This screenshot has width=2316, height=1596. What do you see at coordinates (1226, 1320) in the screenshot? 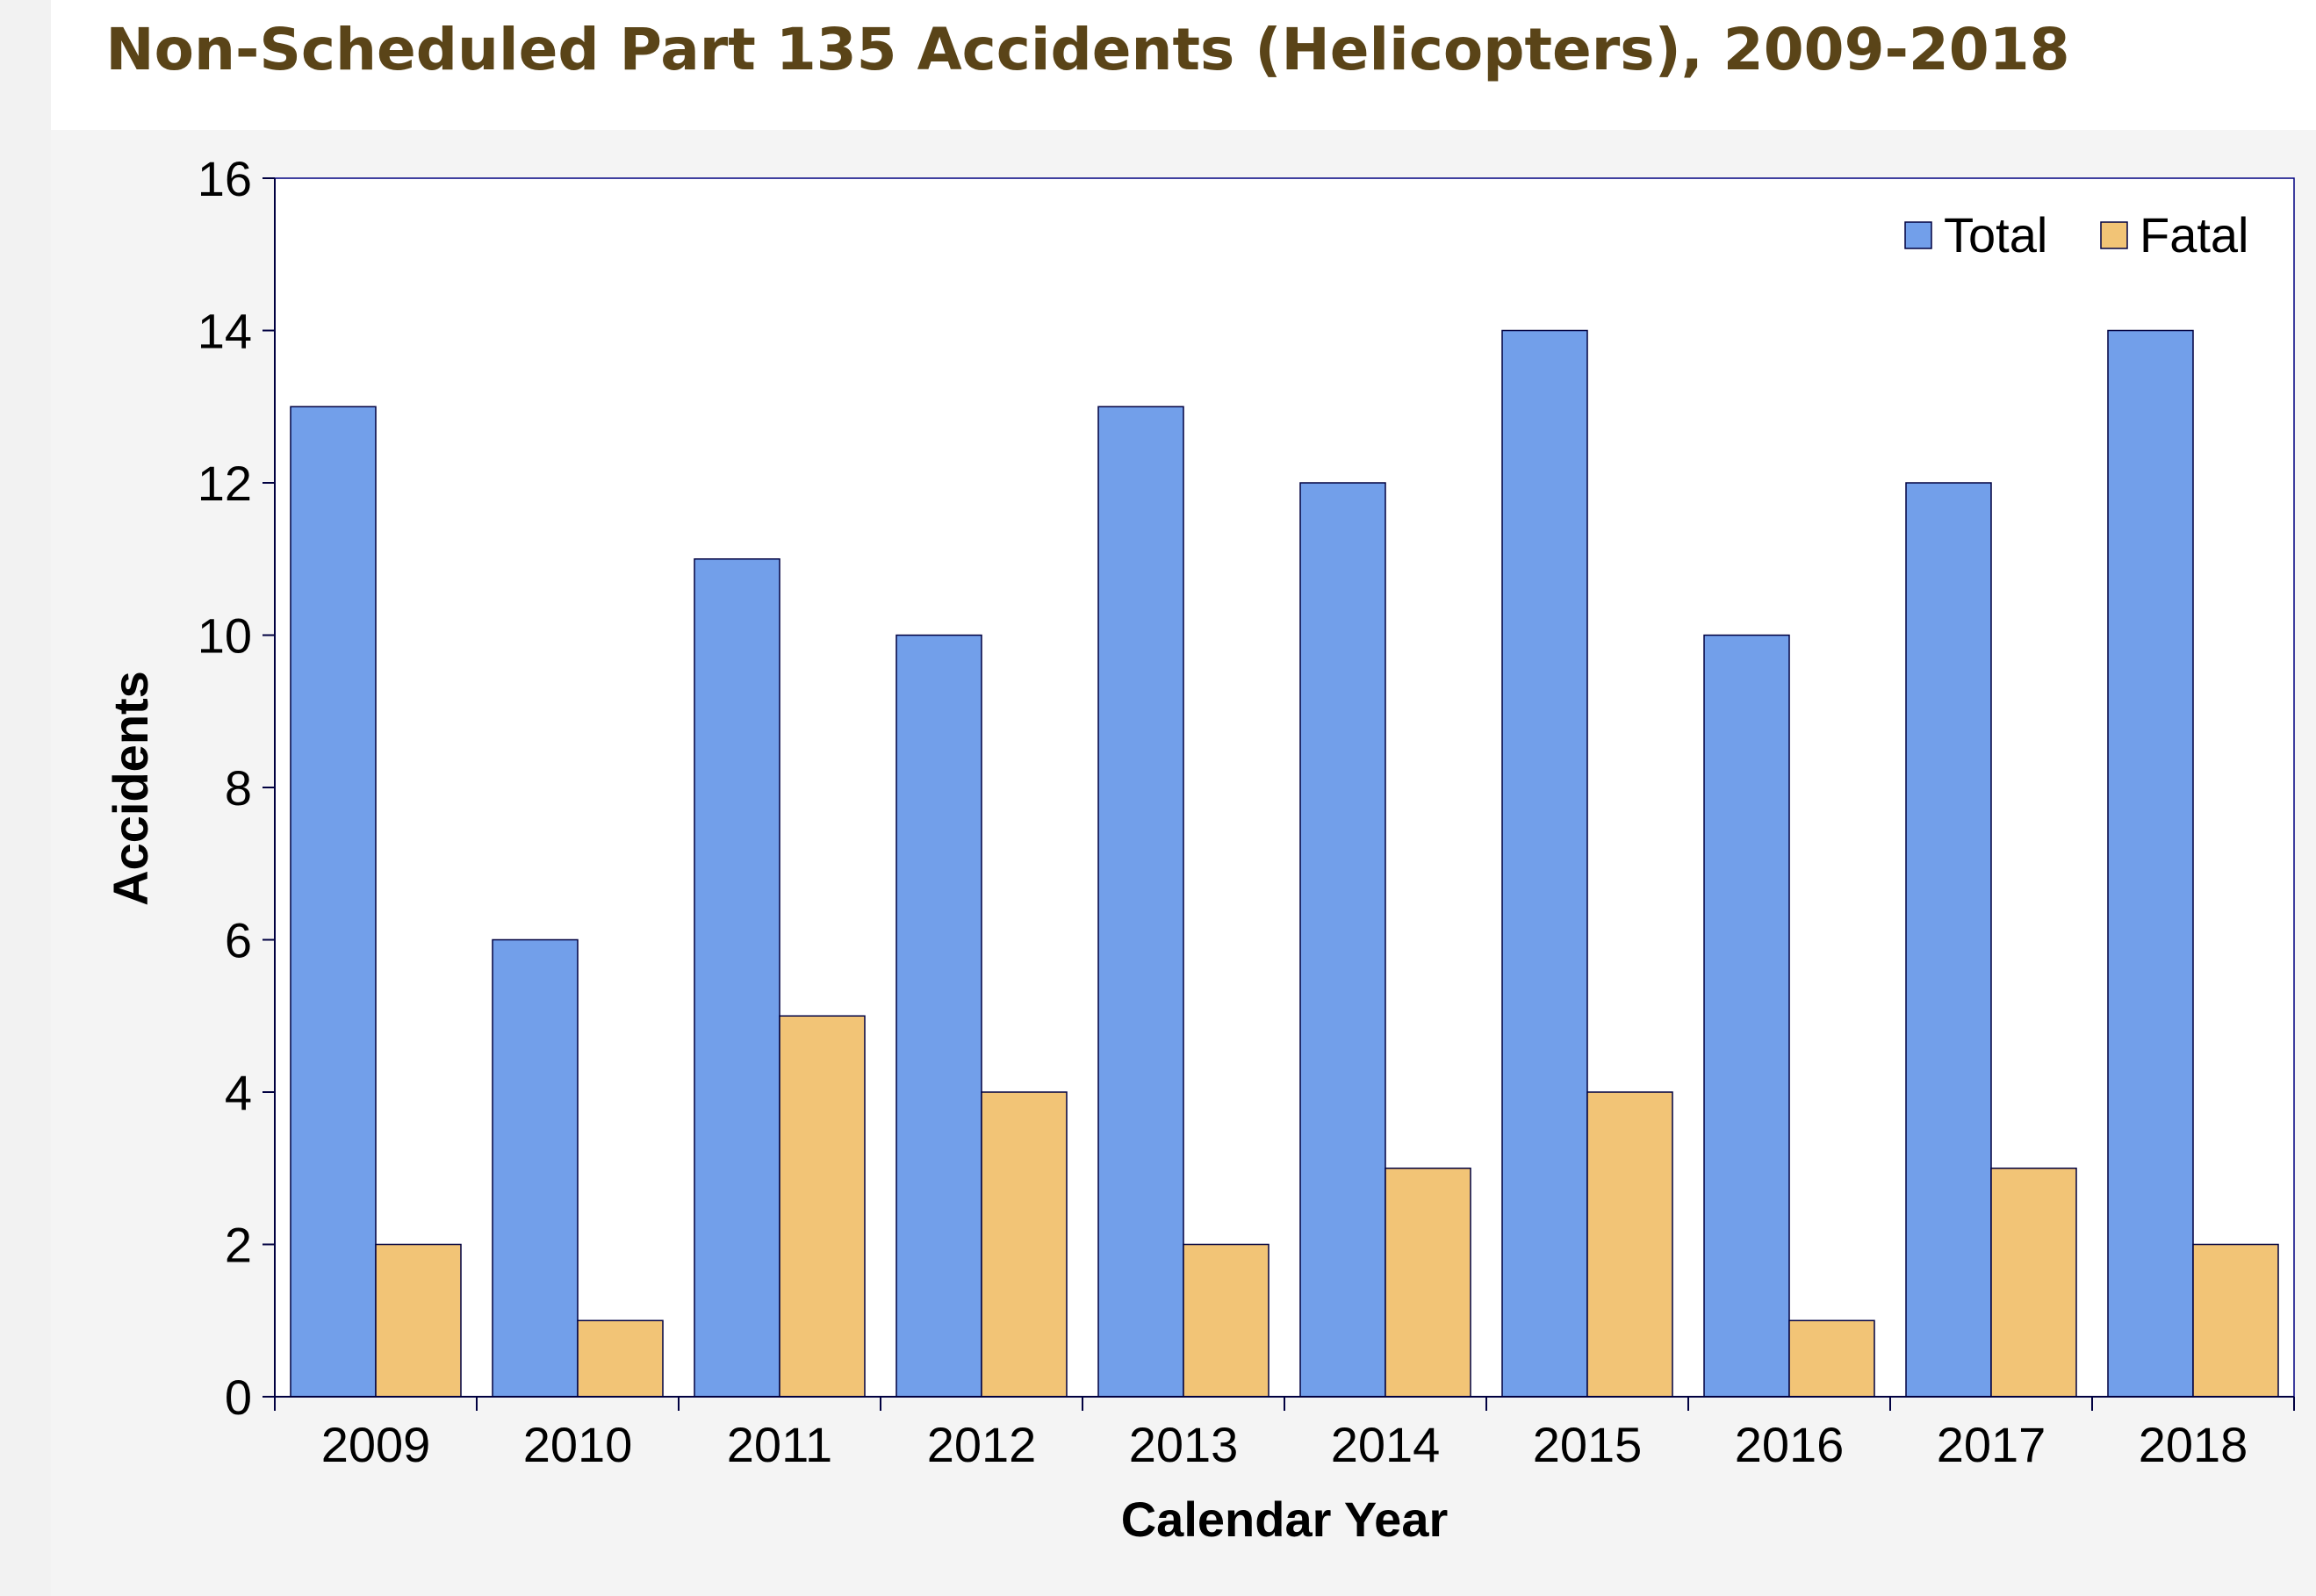
I see `bar-fatal-2013` at bounding box center [1226, 1320].